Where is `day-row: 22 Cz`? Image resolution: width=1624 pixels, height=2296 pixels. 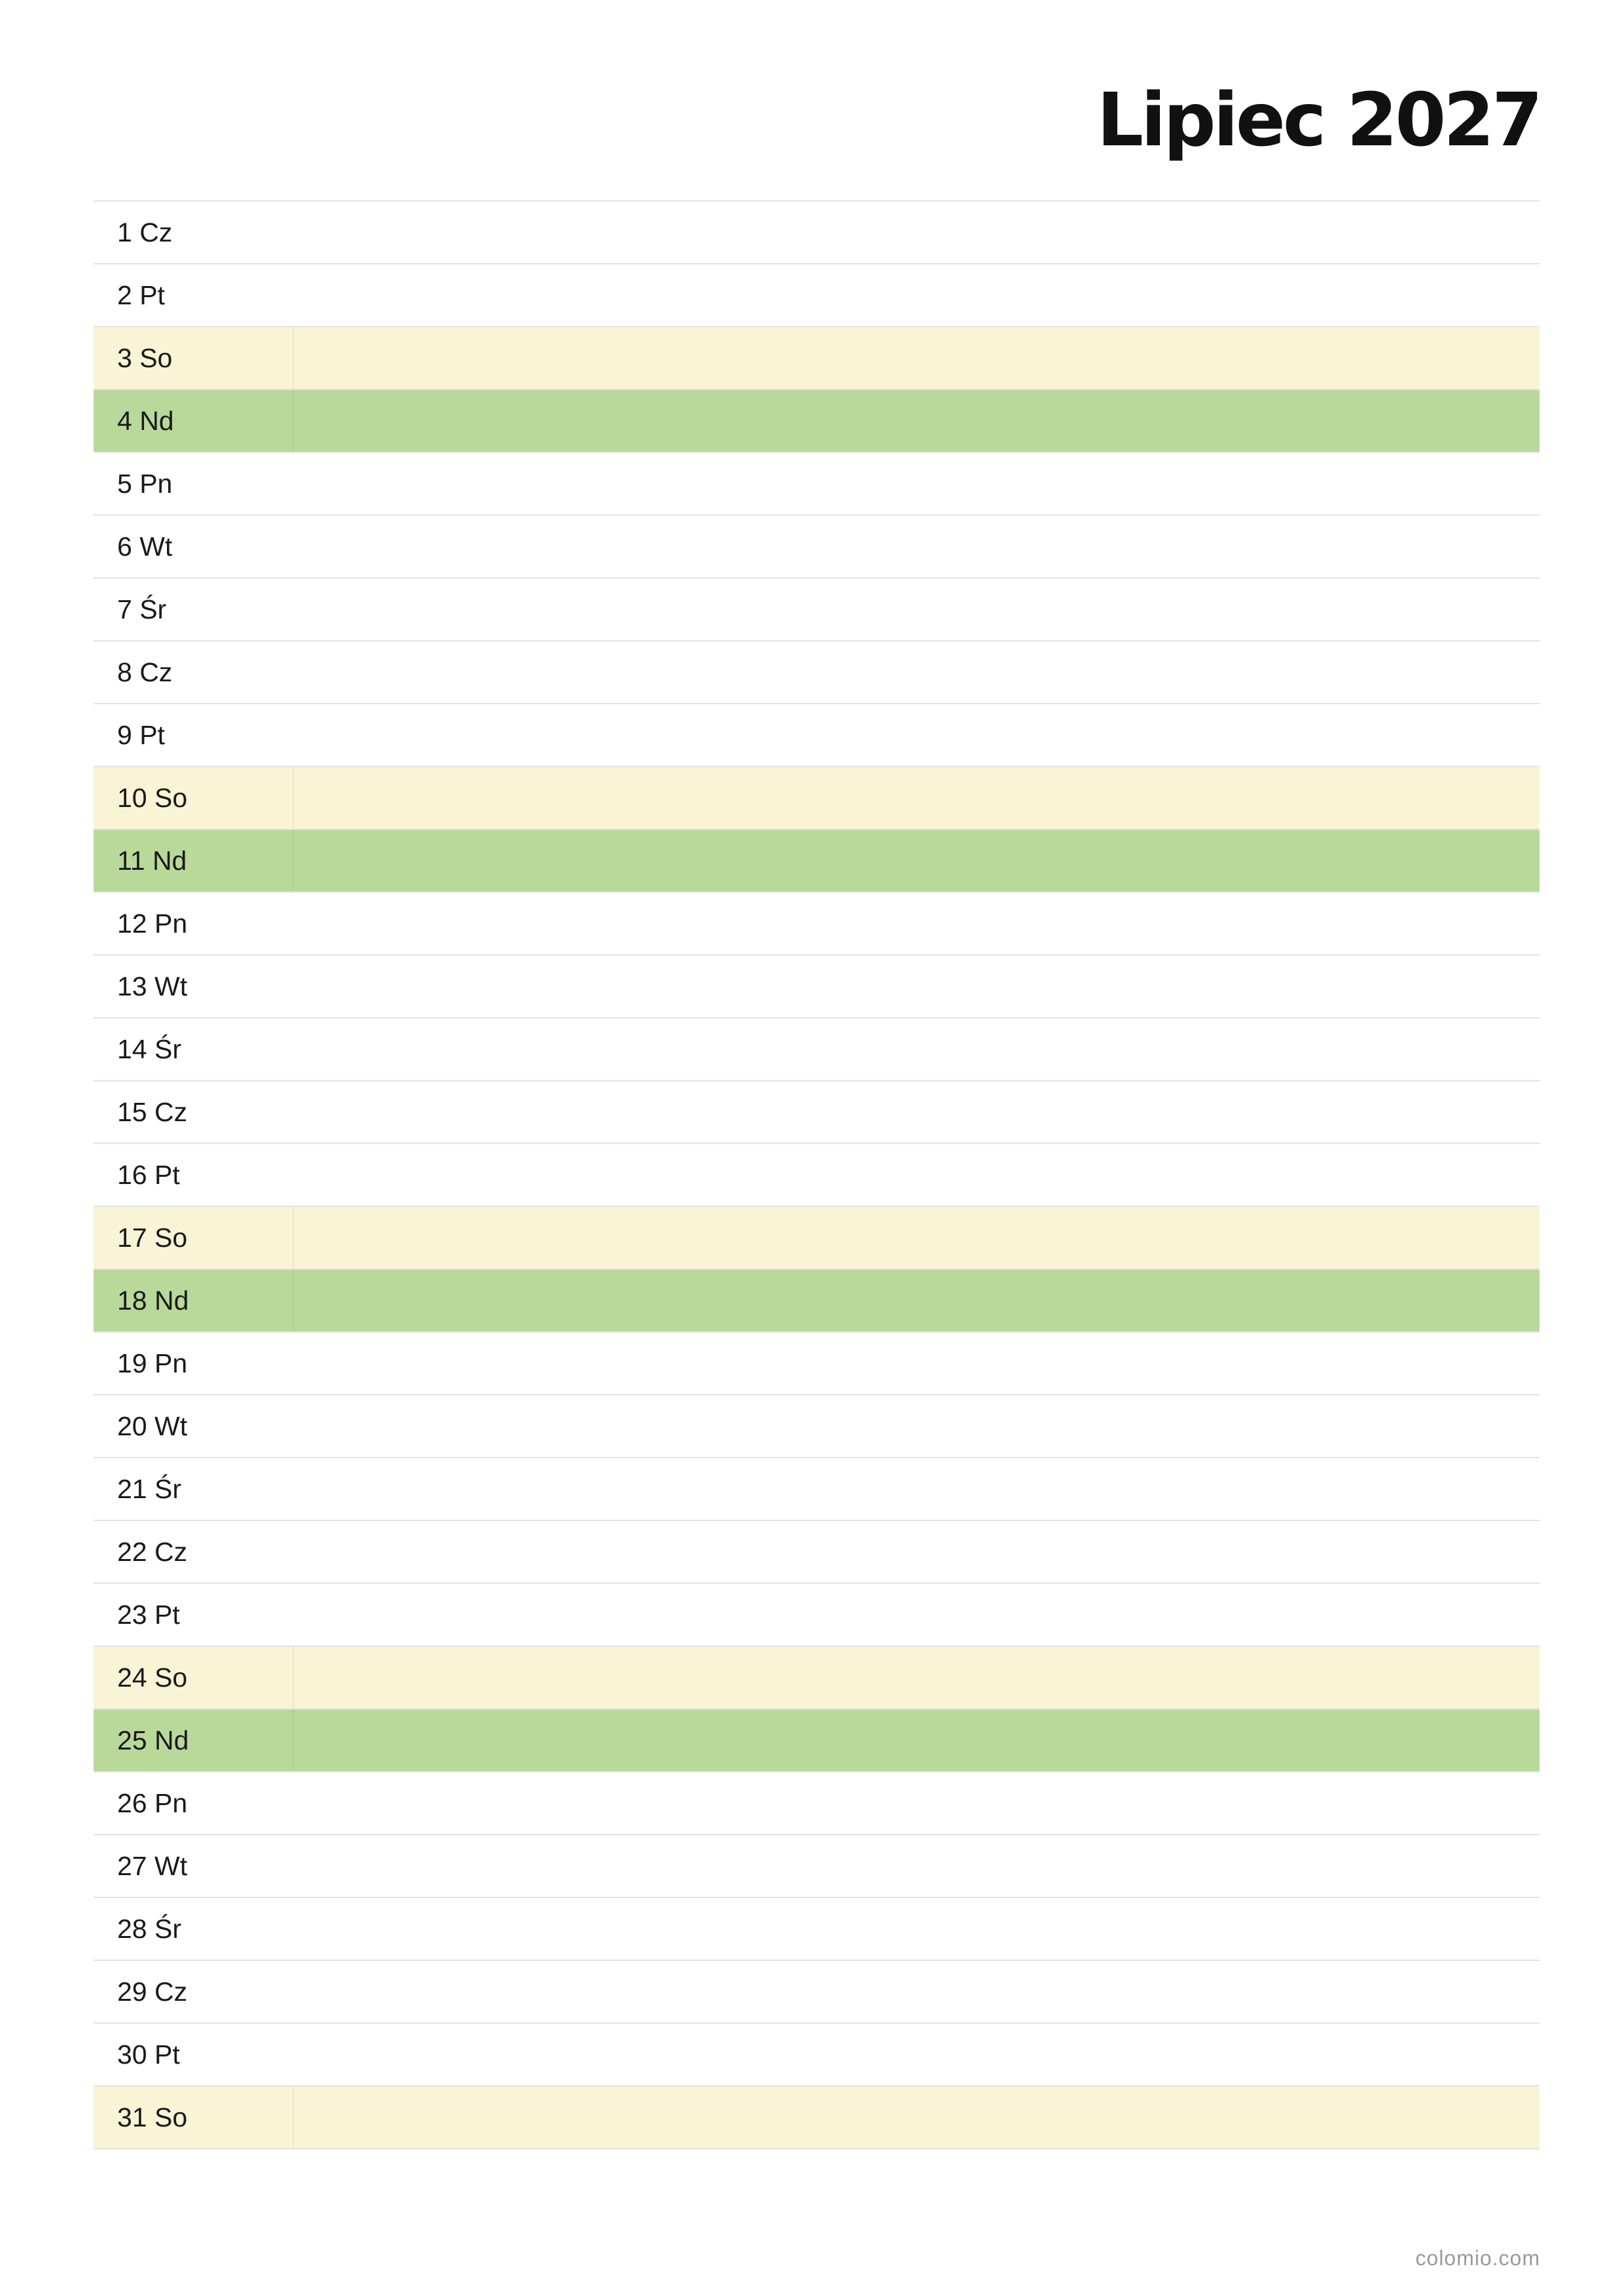
day-row: 22 Cz is located at coordinates (817, 1552).